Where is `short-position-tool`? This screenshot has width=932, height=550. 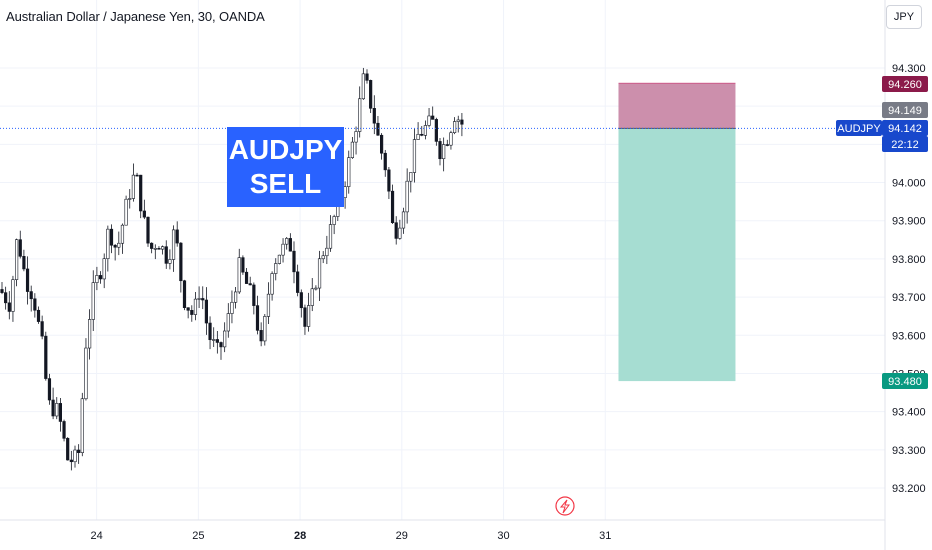 short-position-tool is located at coordinates (677, 232).